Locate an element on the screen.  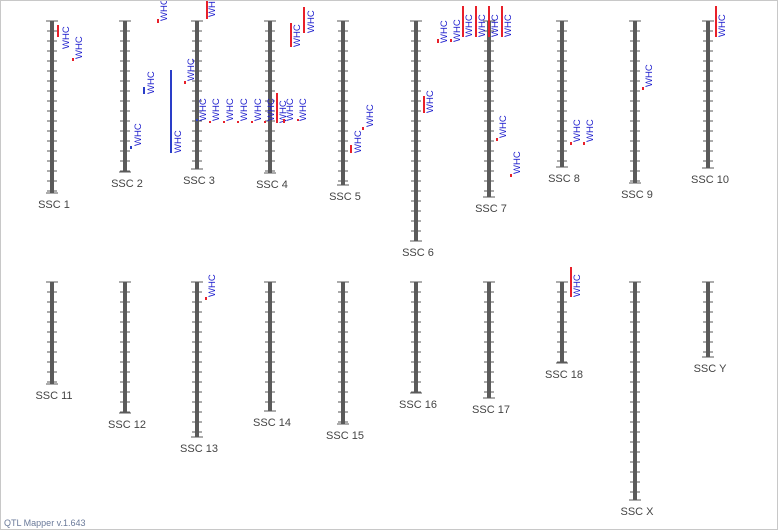
chromosome-1: SSC 1 is located at coordinates (54, 115).